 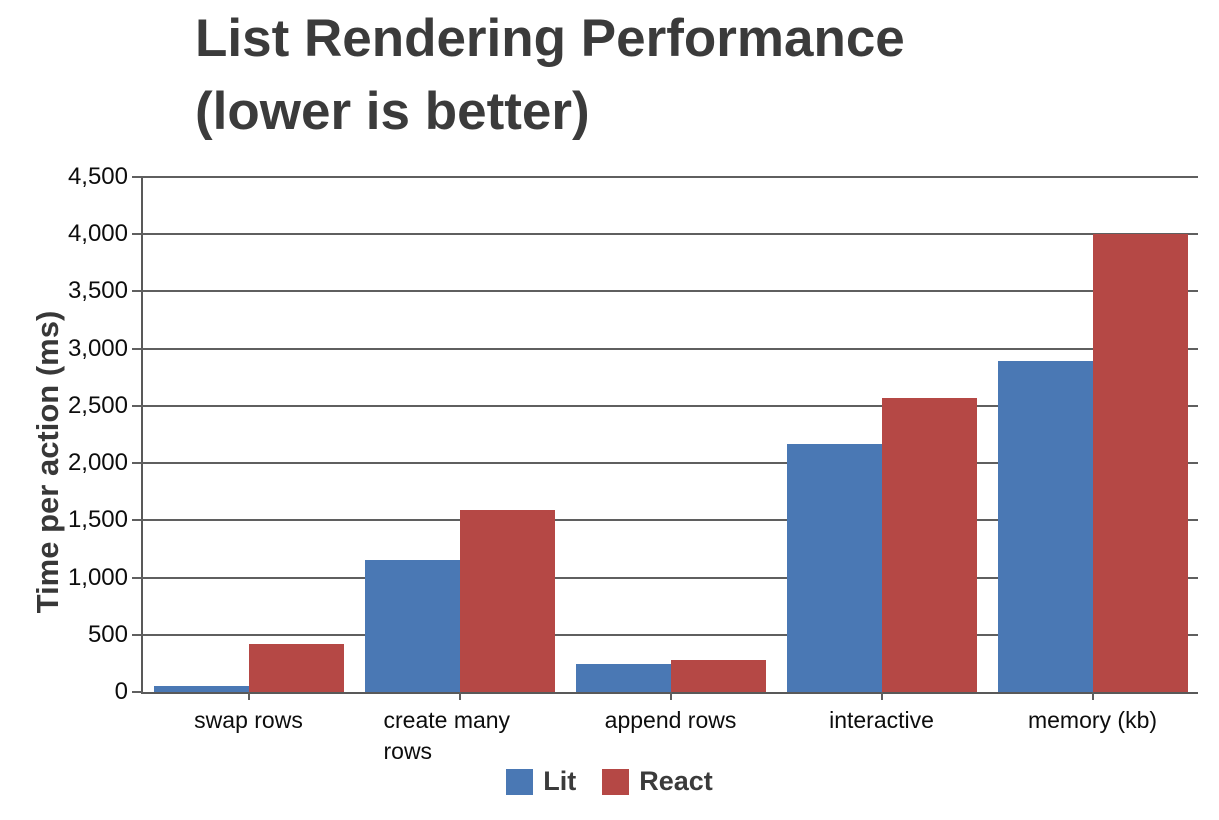 I want to click on legend-item-lit: Lit, so click(x=541, y=781).